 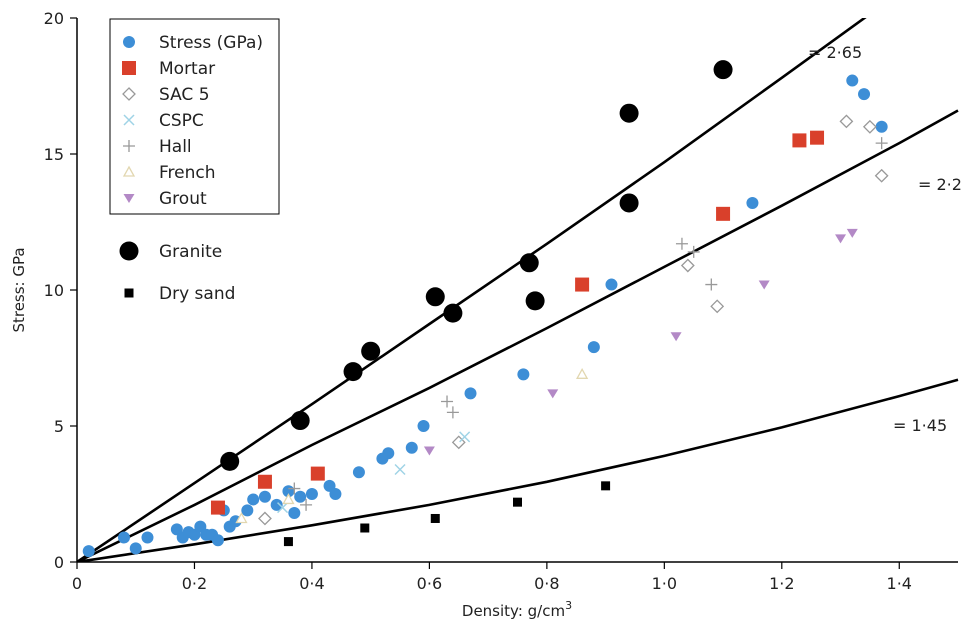 I want to click on legend-label: Grout, so click(x=183, y=199).